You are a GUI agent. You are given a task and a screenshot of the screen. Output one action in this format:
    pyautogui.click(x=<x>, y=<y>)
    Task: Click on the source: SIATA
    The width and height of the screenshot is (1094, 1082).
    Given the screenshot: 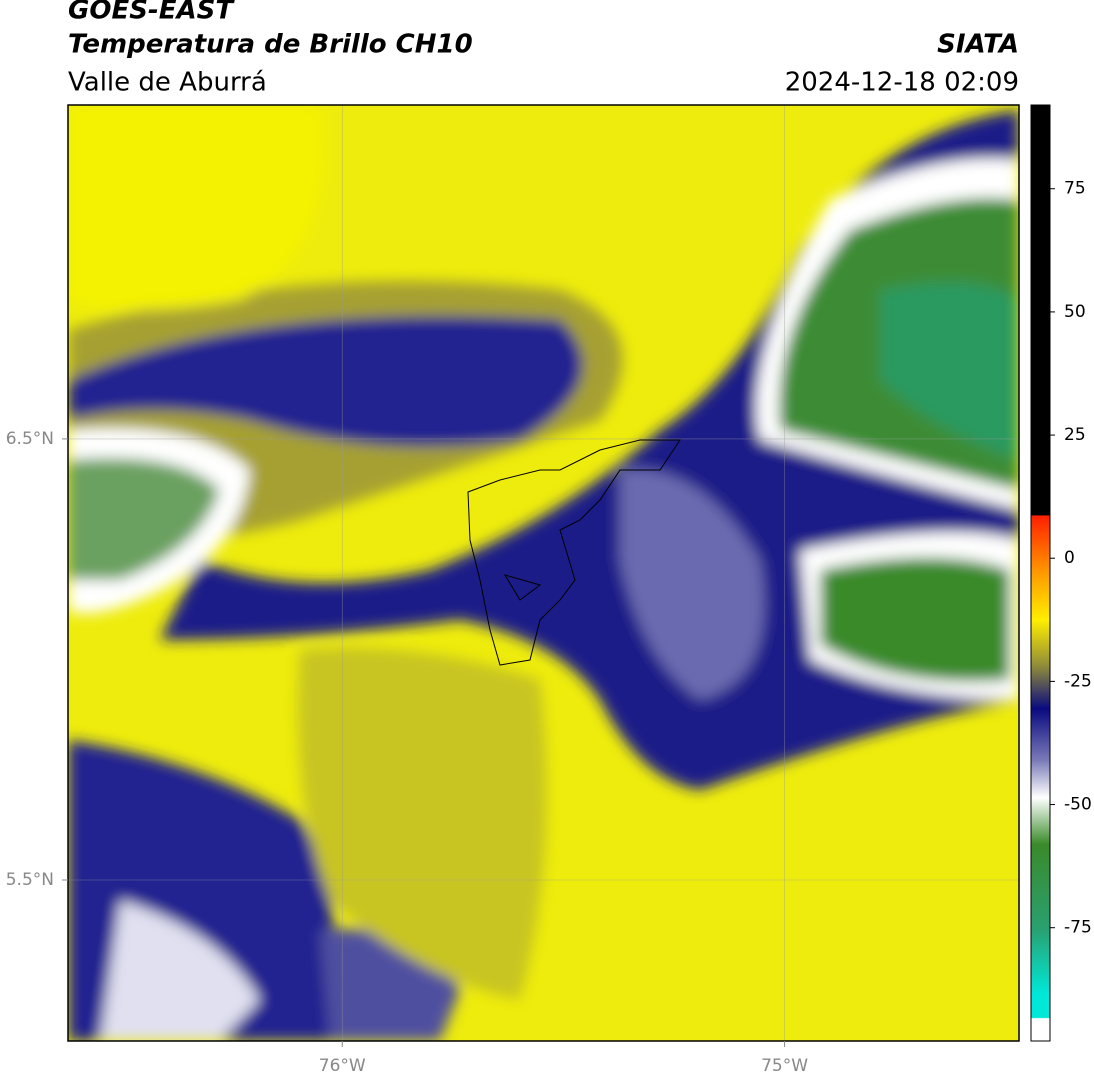 What is the action you would take?
    pyautogui.click(x=978, y=45)
    